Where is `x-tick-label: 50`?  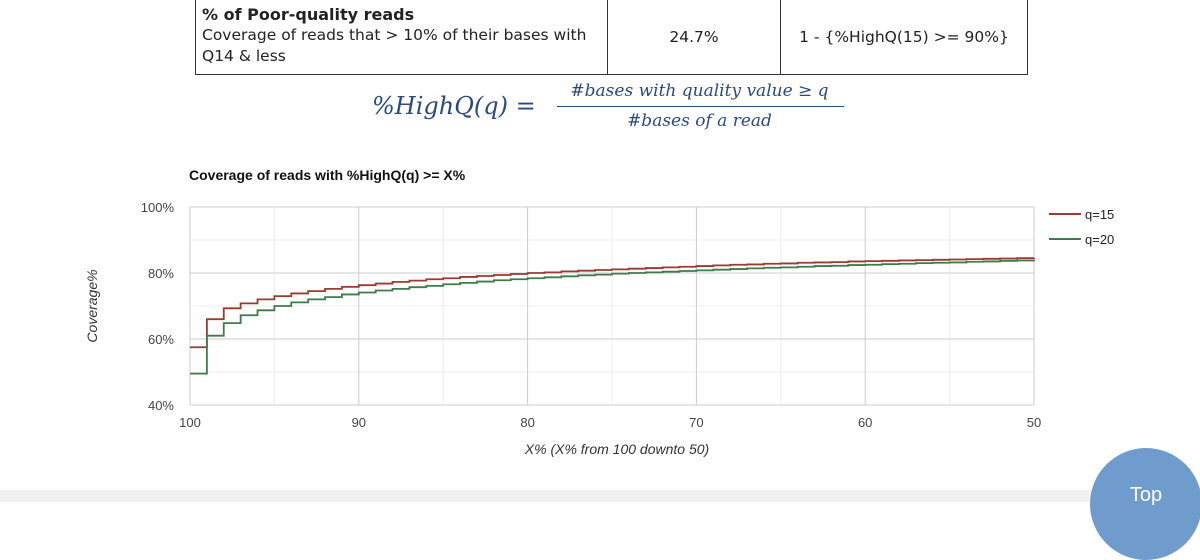
x-tick-label: 50 is located at coordinates (1034, 422).